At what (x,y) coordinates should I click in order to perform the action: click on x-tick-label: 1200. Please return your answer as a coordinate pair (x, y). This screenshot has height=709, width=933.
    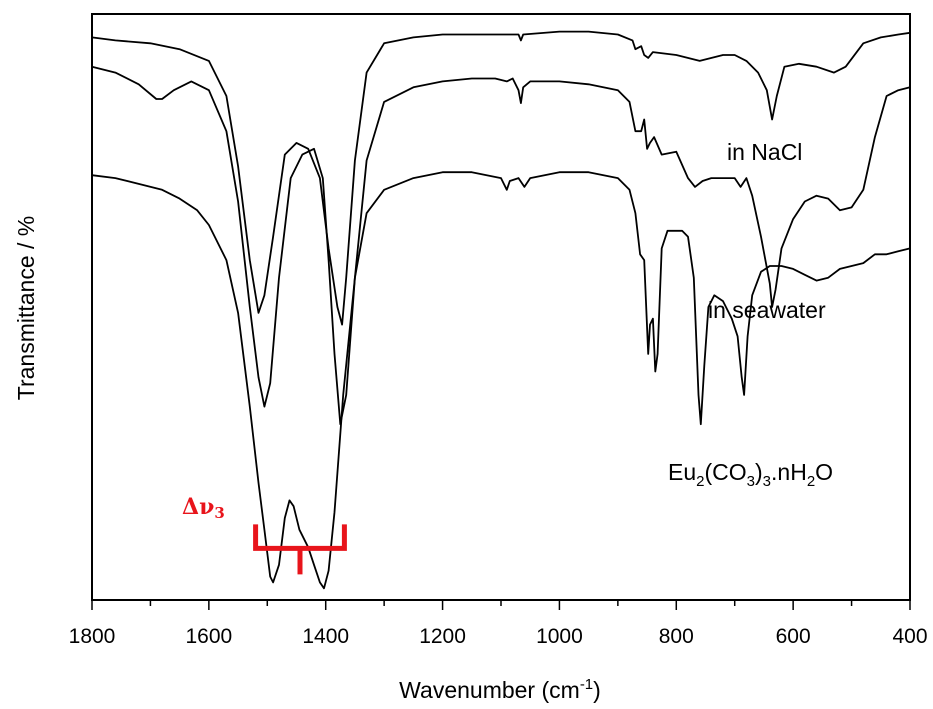
    Looking at the image, I should click on (442, 636).